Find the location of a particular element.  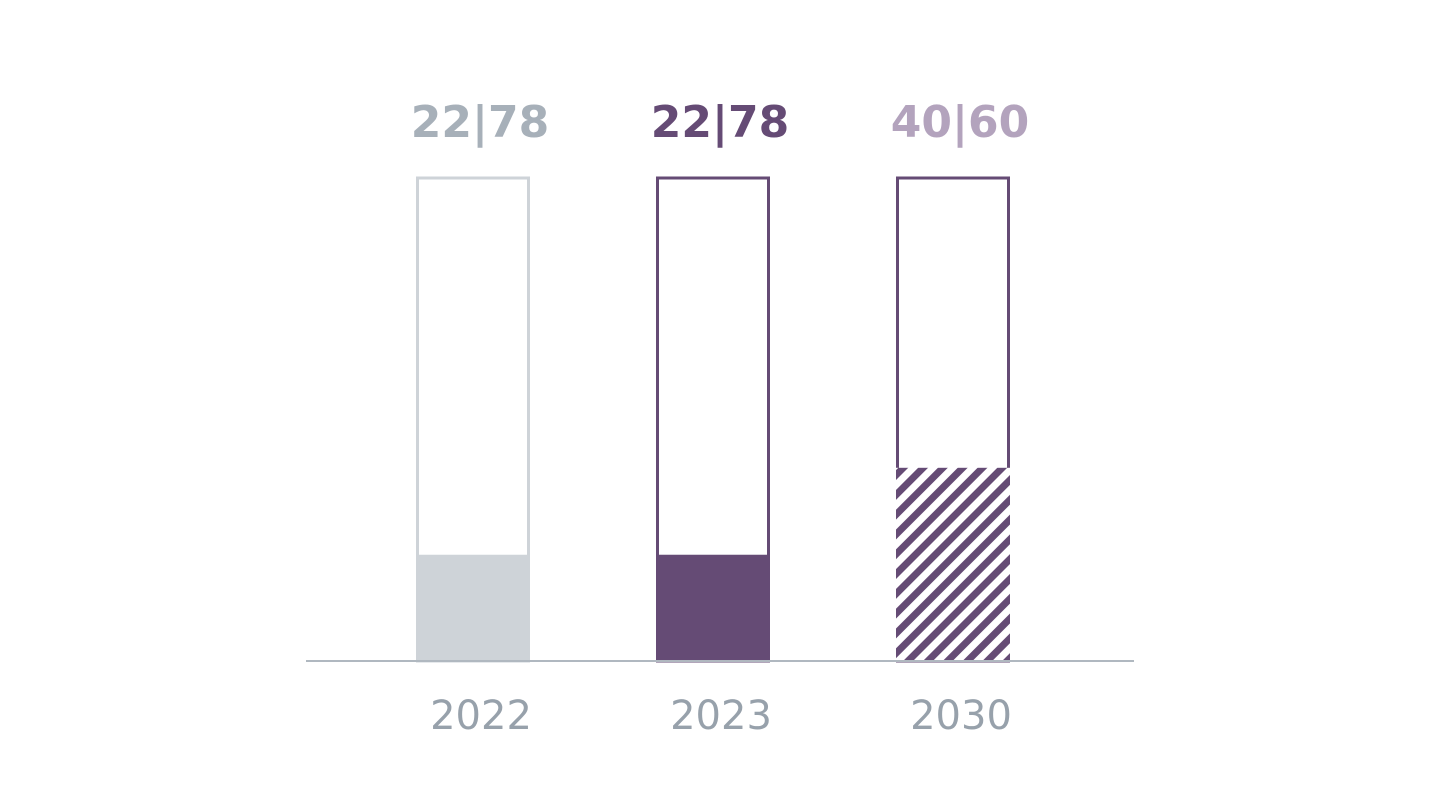

bar-2023 is located at coordinates (713, 607).